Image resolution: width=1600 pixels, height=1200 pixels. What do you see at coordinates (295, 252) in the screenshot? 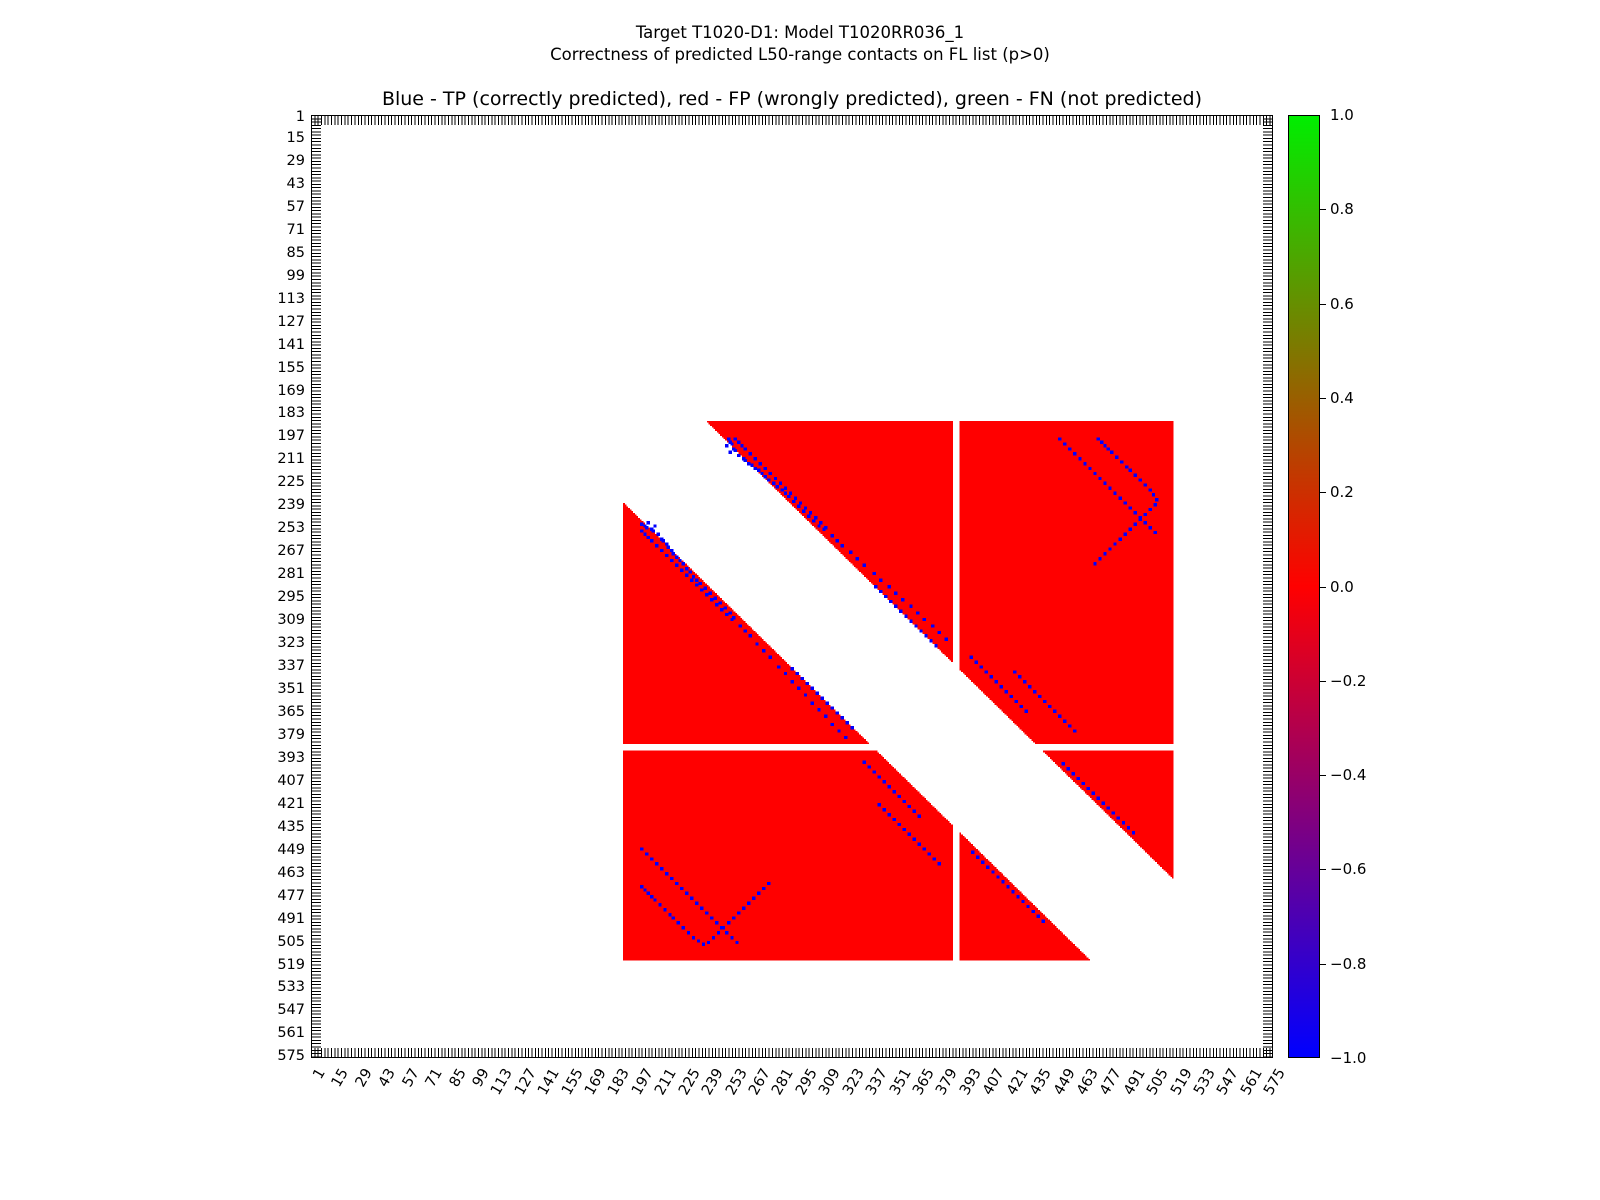
I see `y-axis-tick-label: 85` at bounding box center [295, 252].